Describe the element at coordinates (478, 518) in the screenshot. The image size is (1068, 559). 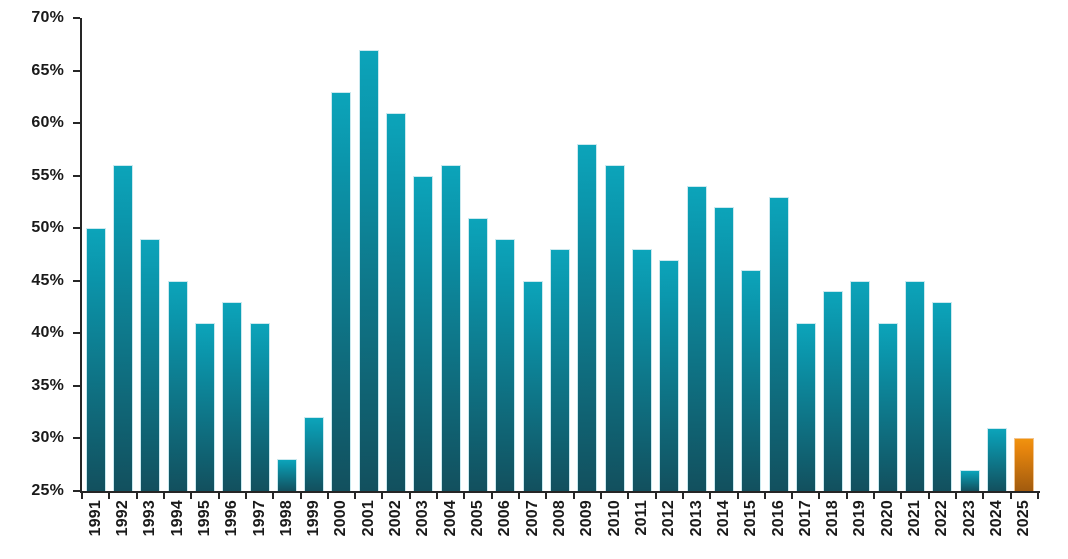
I see `x-axis-label-2005: 2005` at that location.